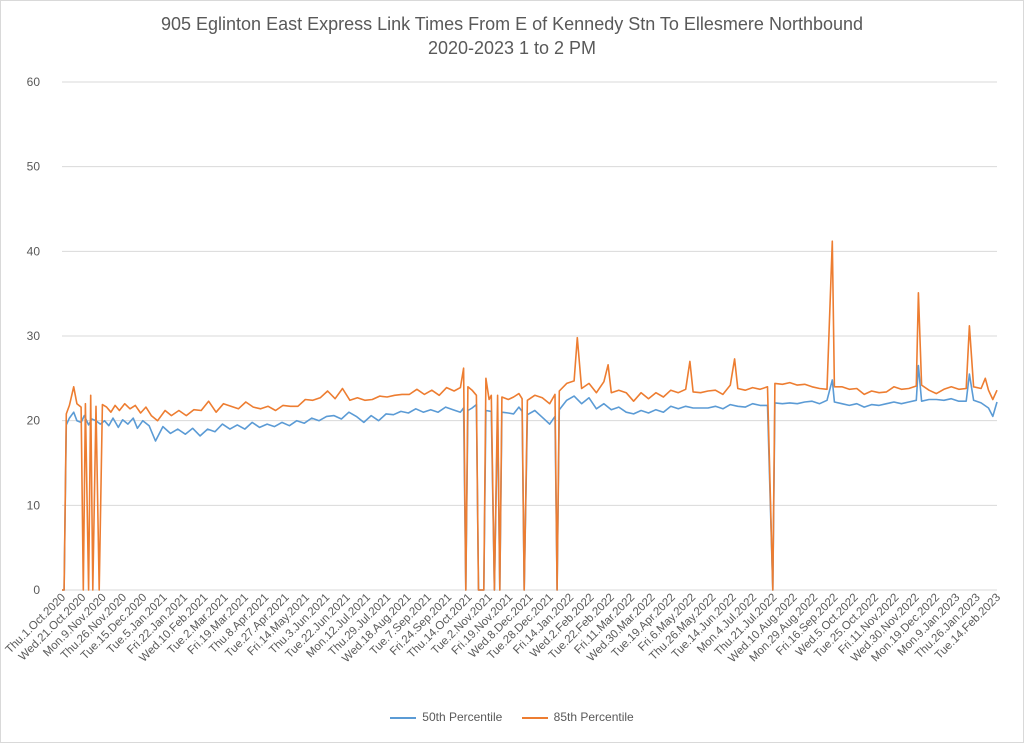 The width and height of the screenshot is (1024, 743). I want to click on legend-item-50th: 50th Percentile, so click(446, 717).